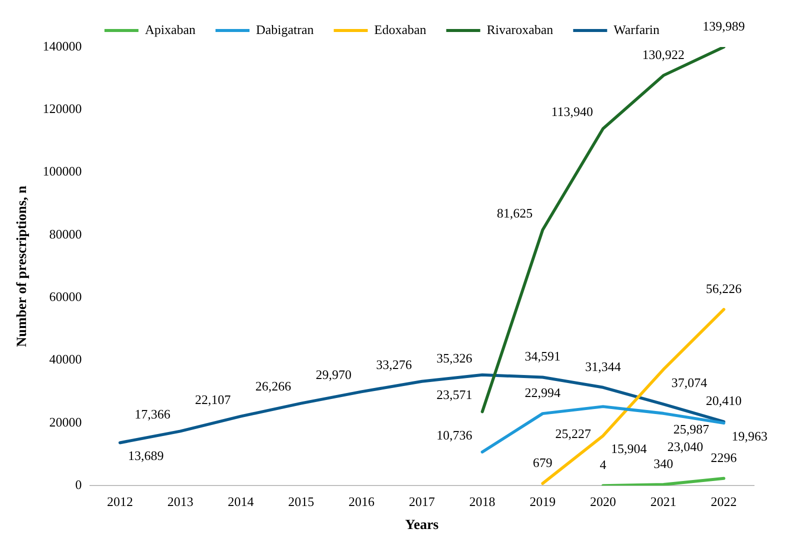 This screenshot has width=794, height=542. Describe the element at coordinates (723, 26) in the screenshot. I see `data-label: 139,989` at that location.